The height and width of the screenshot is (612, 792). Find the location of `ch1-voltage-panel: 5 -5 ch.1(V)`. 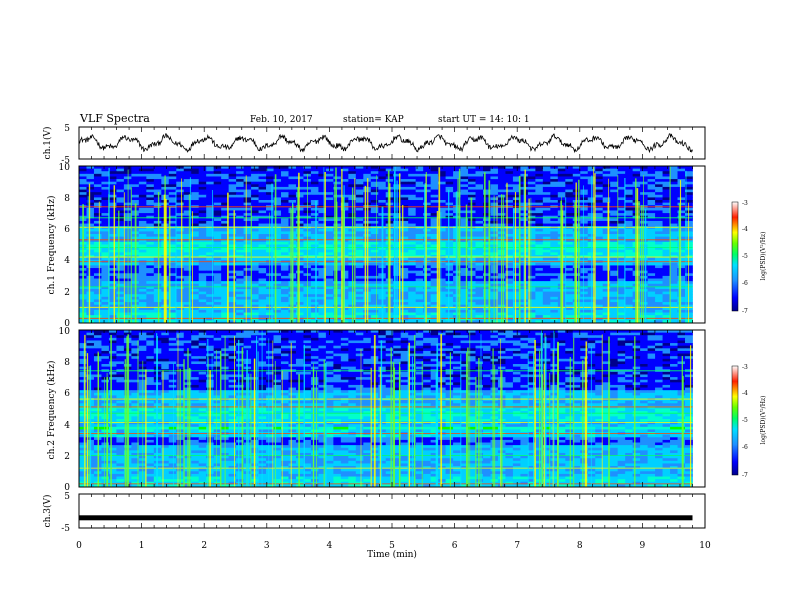

ch1-voltage-panel: 5 -5 ch.1(V) is located at coordinates (374, 145).